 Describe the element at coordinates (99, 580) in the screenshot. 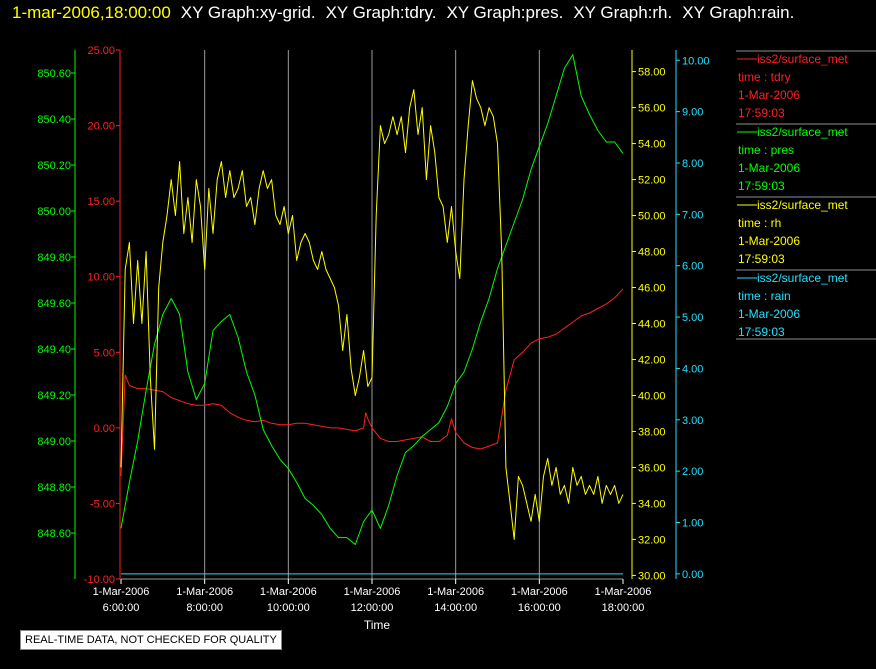

I see `tdry-tick-label: -10.00` at that location.